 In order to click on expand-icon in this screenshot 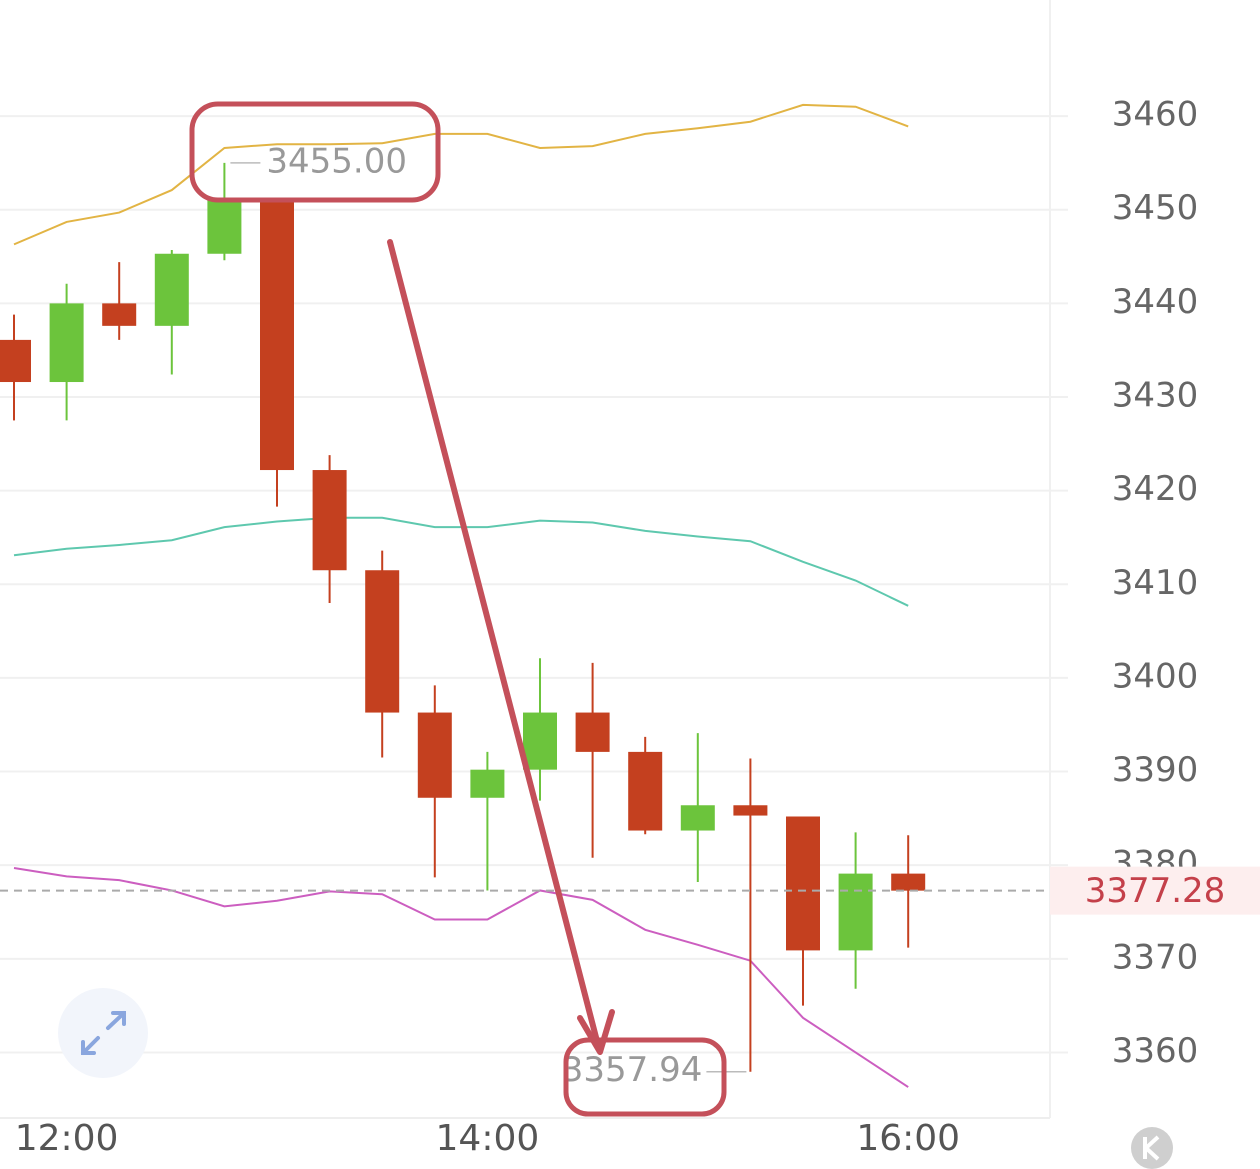, I will do `click(103, 1033)`.